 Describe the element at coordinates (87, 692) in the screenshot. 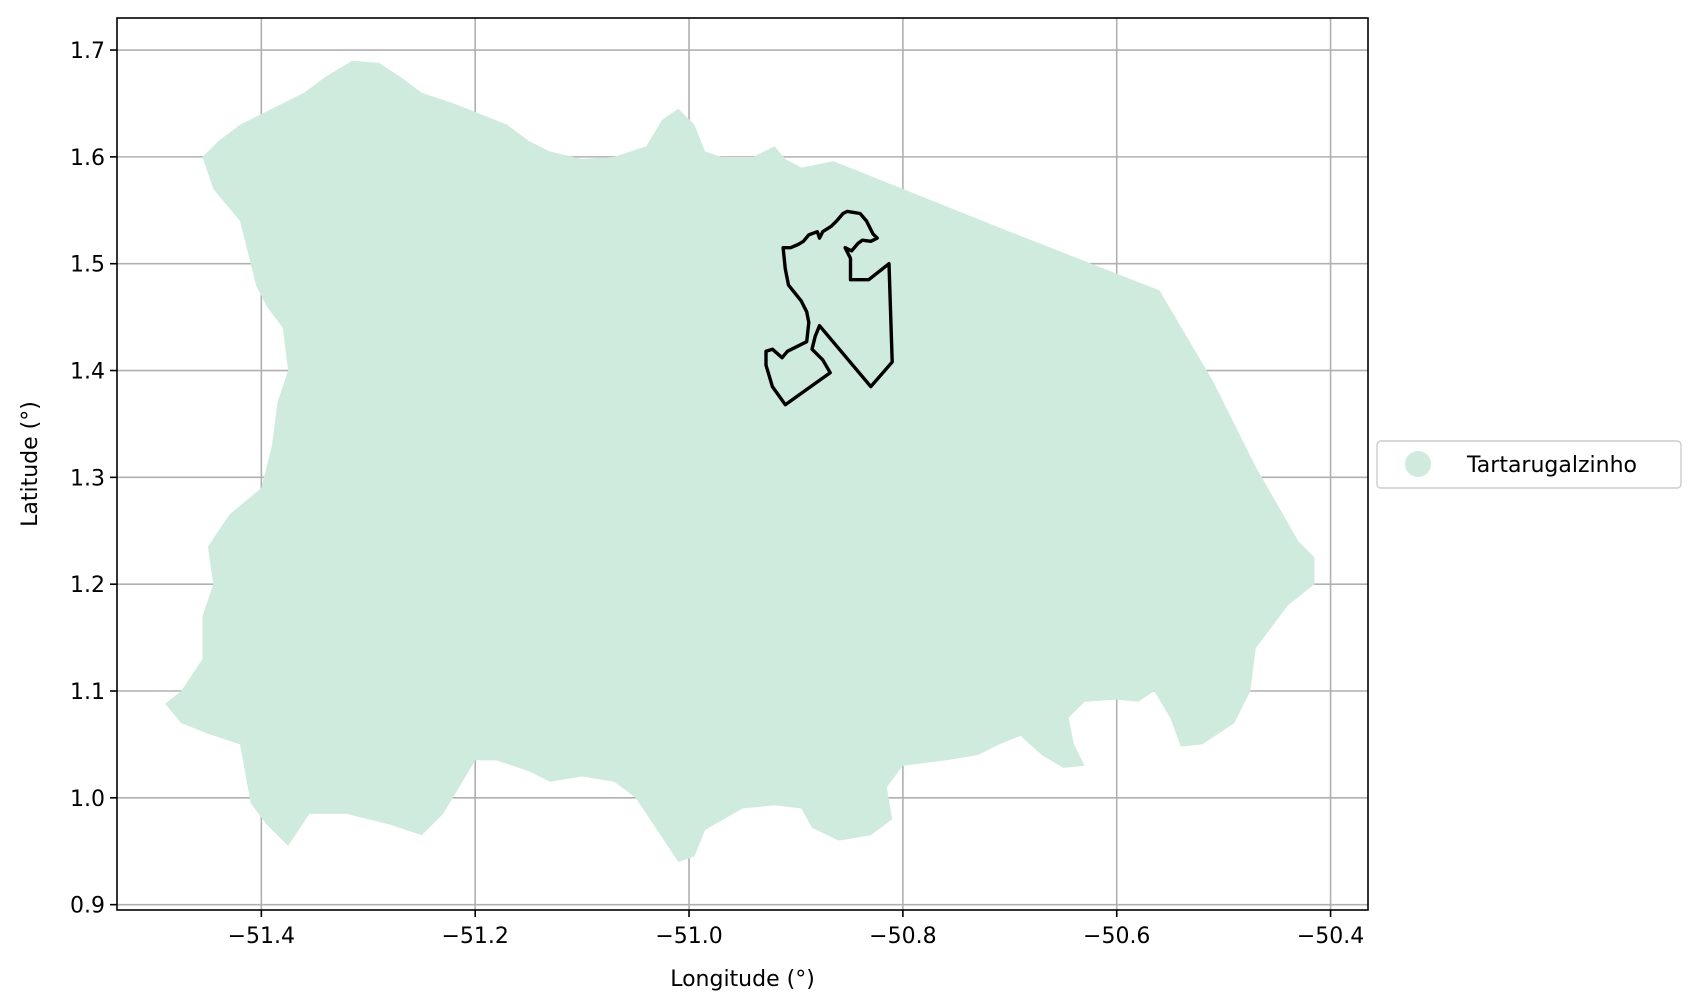

I see `y-tick-label: 1.1` at that location.